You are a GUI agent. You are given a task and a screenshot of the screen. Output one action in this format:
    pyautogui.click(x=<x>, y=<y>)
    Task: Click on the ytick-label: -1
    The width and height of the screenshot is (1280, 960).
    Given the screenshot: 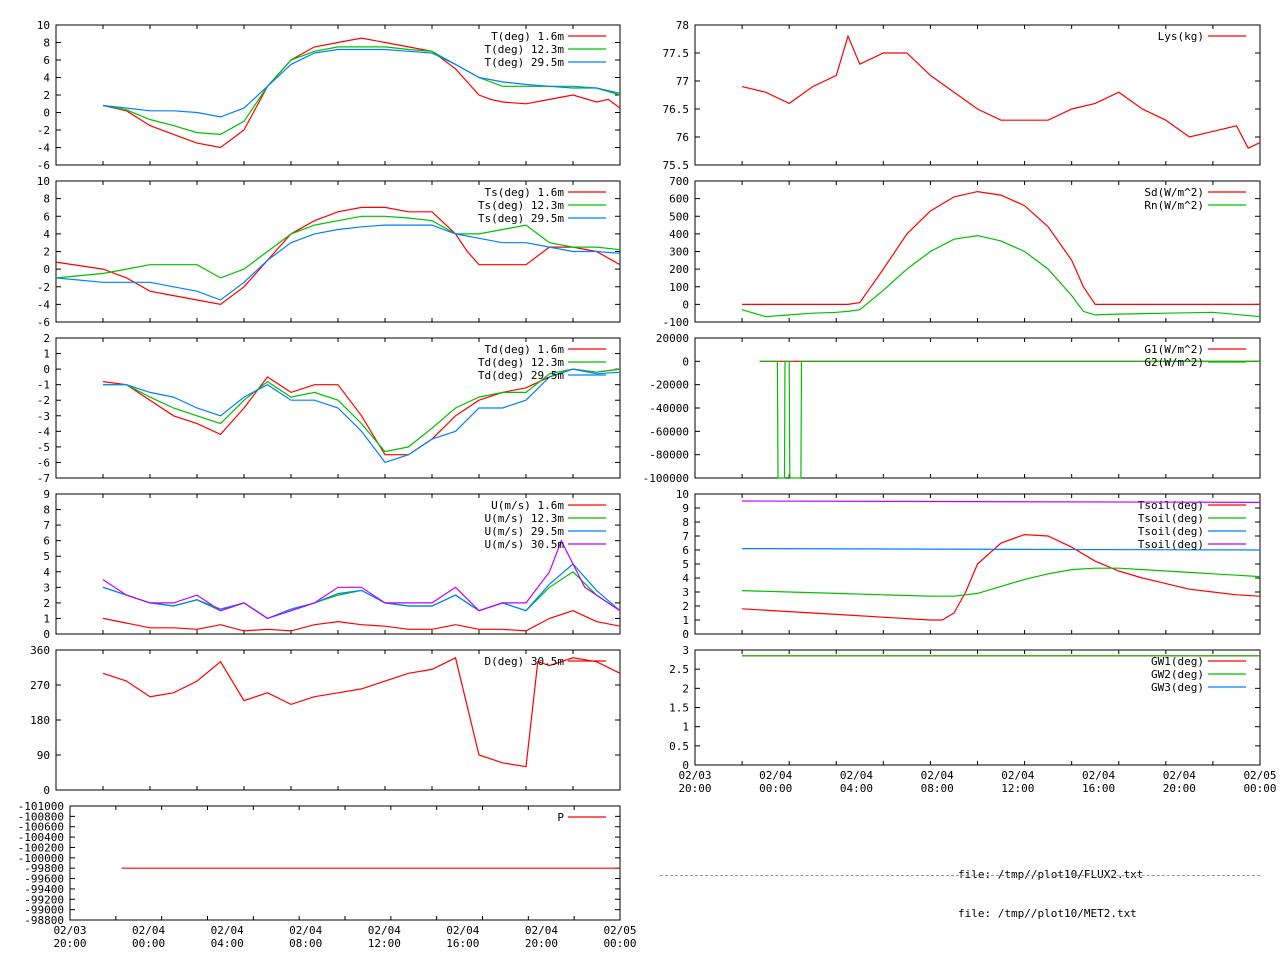 What is the action you would take?
    pyautogui.click(x=43, y=385)
    